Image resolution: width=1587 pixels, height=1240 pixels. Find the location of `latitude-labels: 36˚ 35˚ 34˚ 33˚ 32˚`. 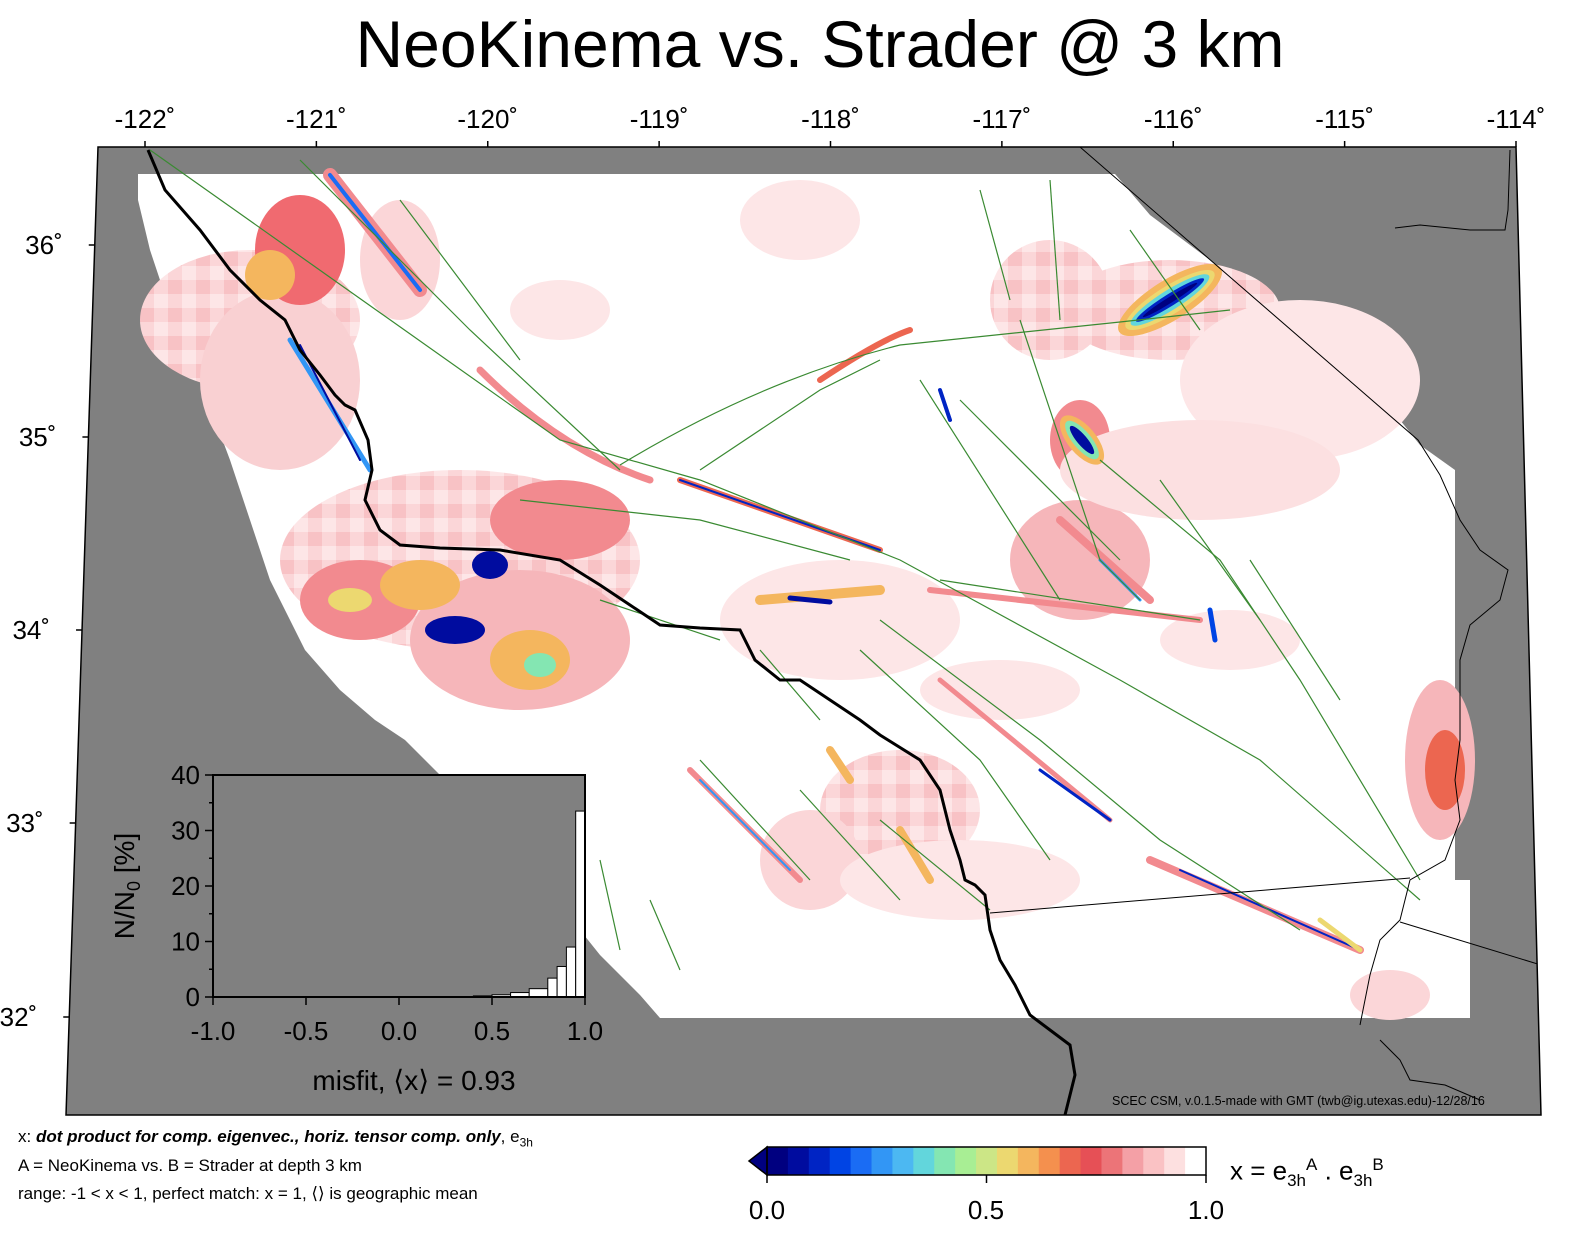

latitude-labels: 36˚ 35˚ 34˚ 33˚ 32˚ is located at coordinates (31, 631).